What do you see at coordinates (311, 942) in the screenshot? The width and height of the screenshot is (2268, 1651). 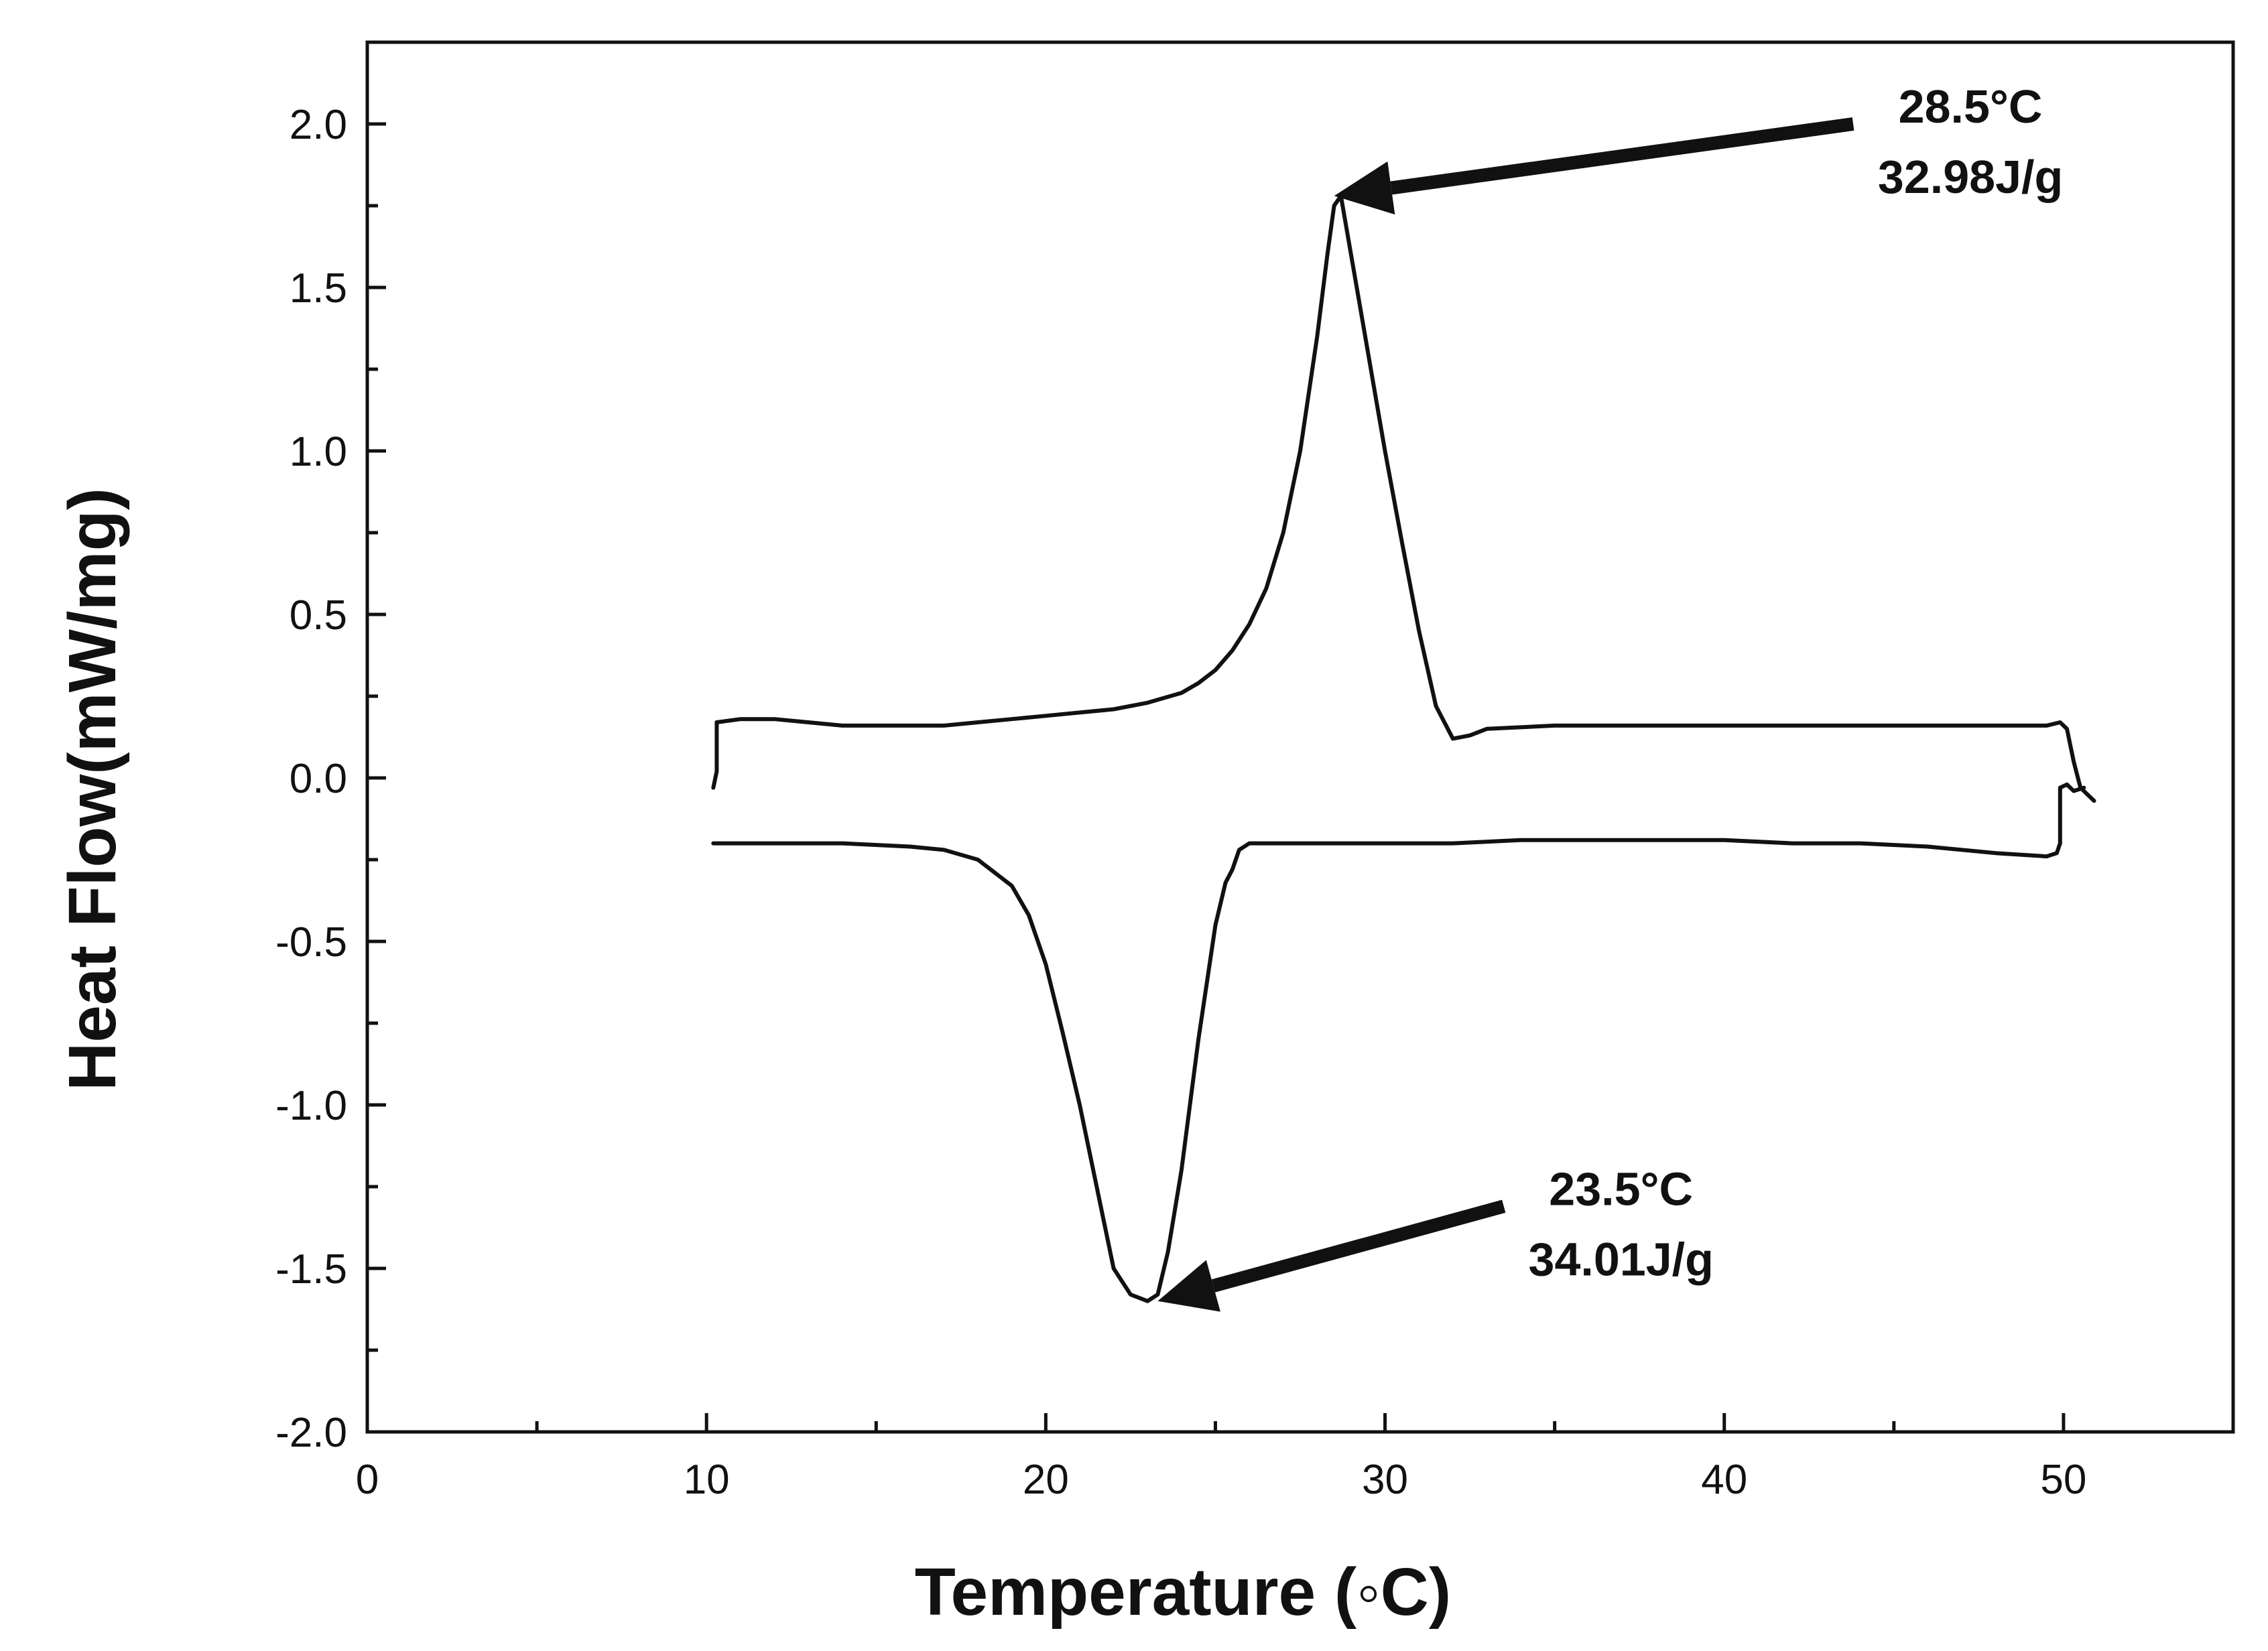 I see `y-tick-label: -0.5` at bounding box center [311, 942].